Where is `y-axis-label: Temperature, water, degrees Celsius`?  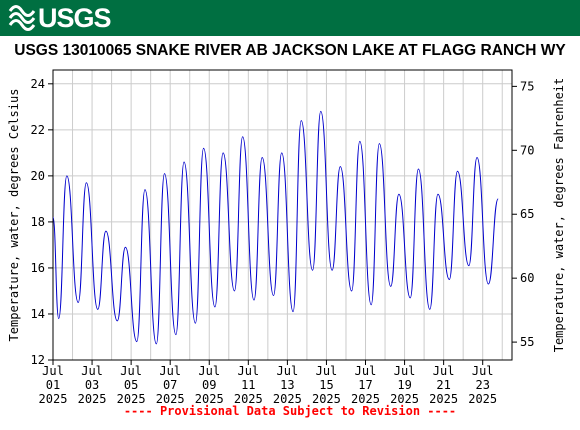
y-axis-label: Temperature, water, degrees Celsius is located at coordinates (14, 215).